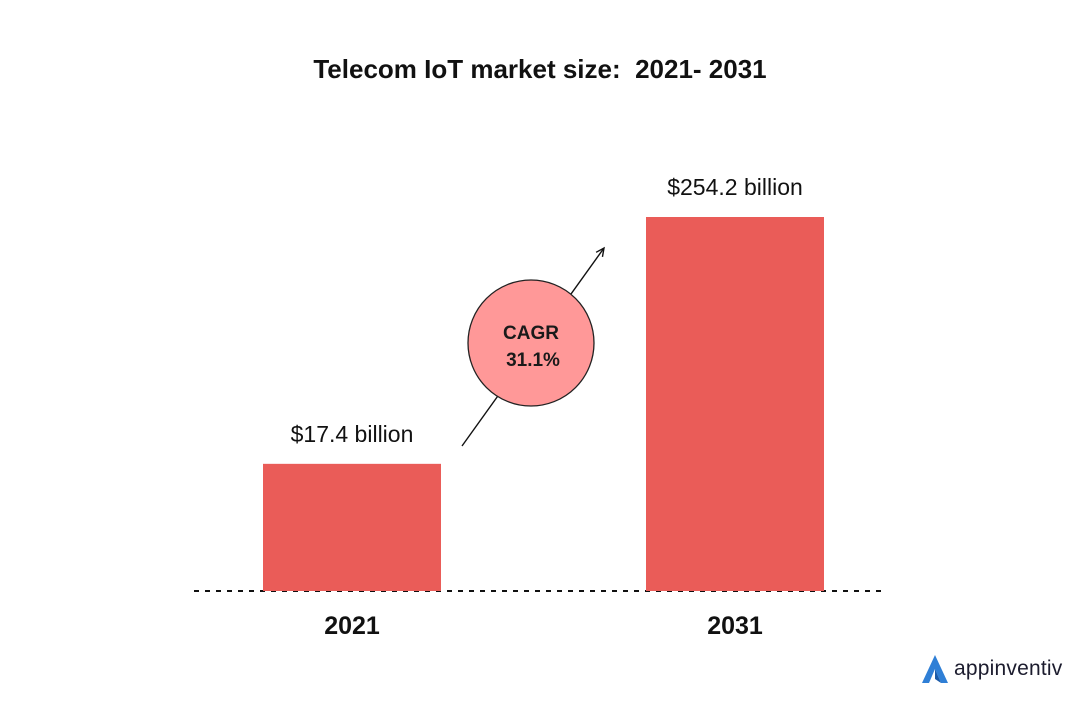 This screenshot has width=1080, height=716. Describe the element at coordinates (352, 434) in the screenshot. I see `value-label-2021: $17.4 billion` at that location.